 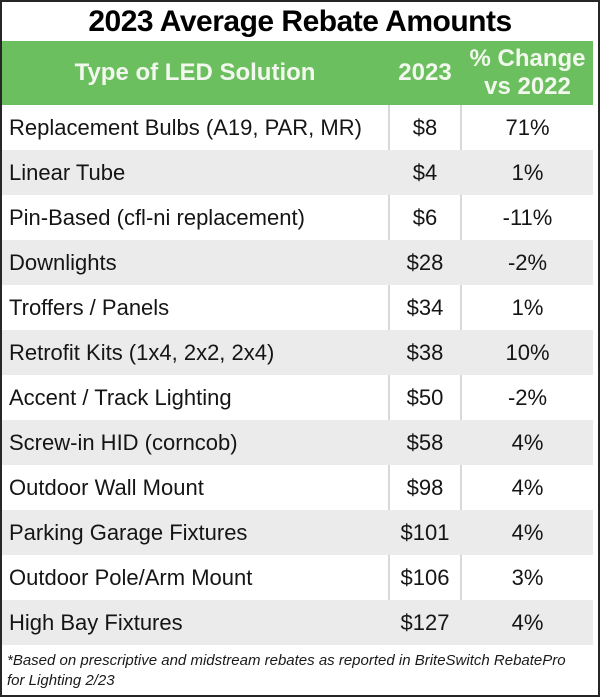 I want to click on row-label: Screw-in HID (corncob), so click(x=123, y=442).